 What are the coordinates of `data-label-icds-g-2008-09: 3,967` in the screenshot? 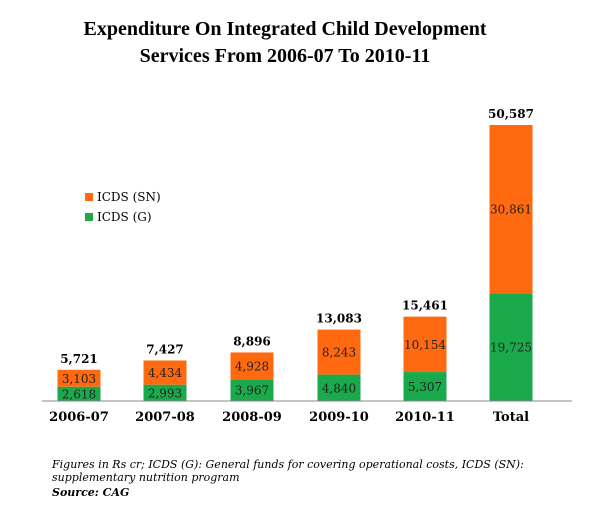 It's located at (252, 391).